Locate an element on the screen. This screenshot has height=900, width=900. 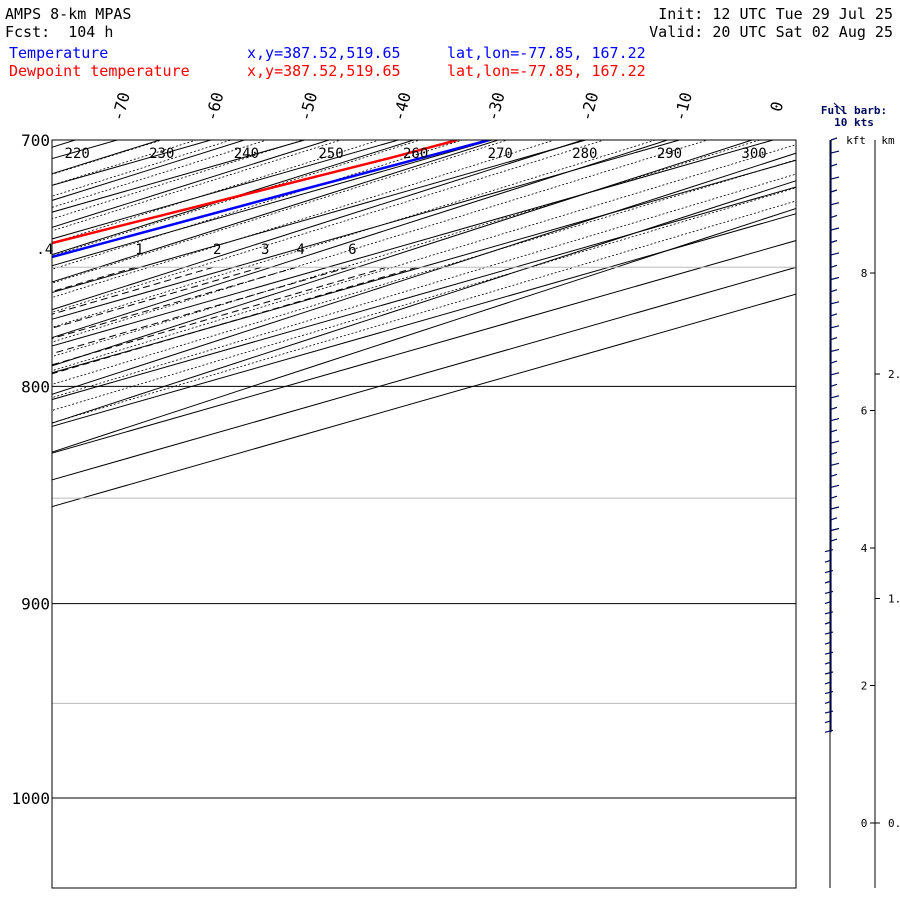
mixing-ratio-label: 3 is located at coordinates (265, 250).